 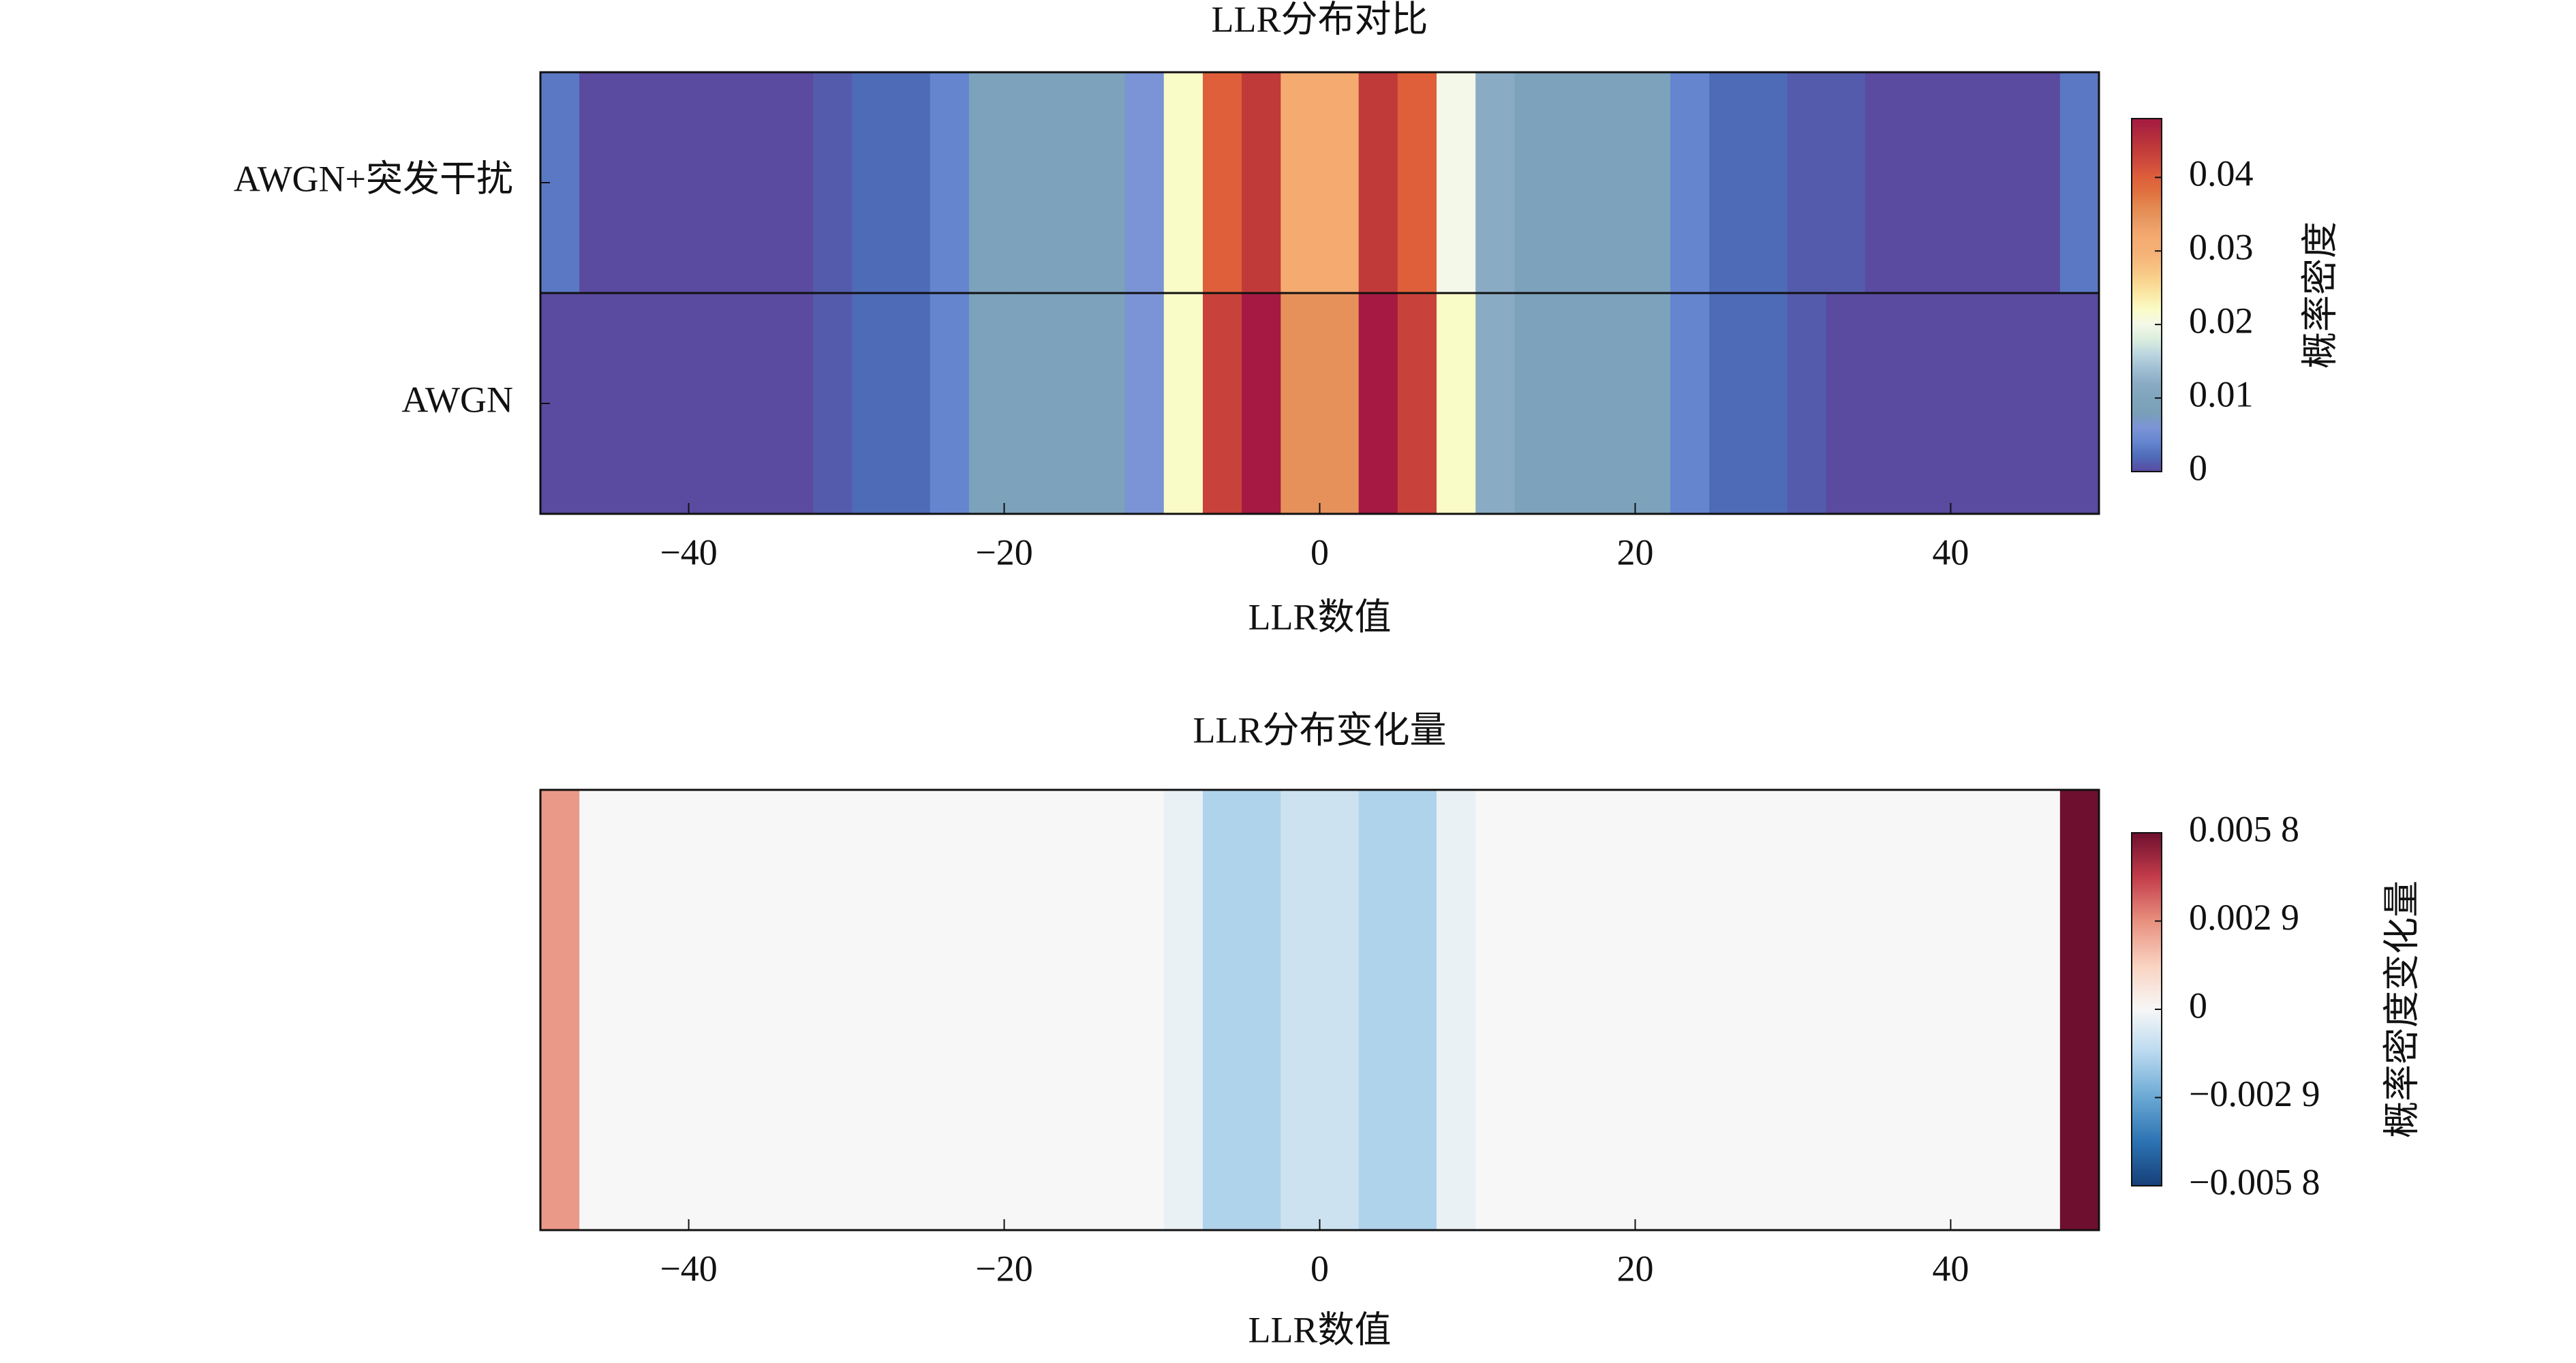 I want to click on colorbar-tick-label: 0, so click(x=2198, y=1005).